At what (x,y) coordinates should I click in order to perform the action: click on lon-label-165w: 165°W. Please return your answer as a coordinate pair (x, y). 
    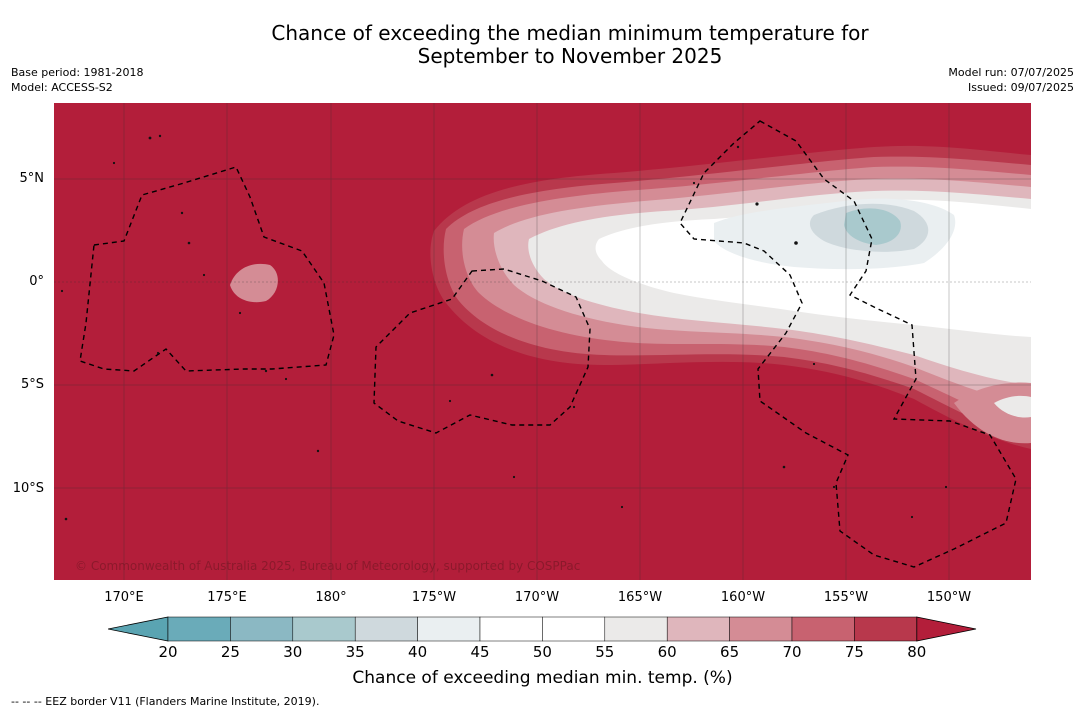
    Looking at the image, I should click on (640, 597).